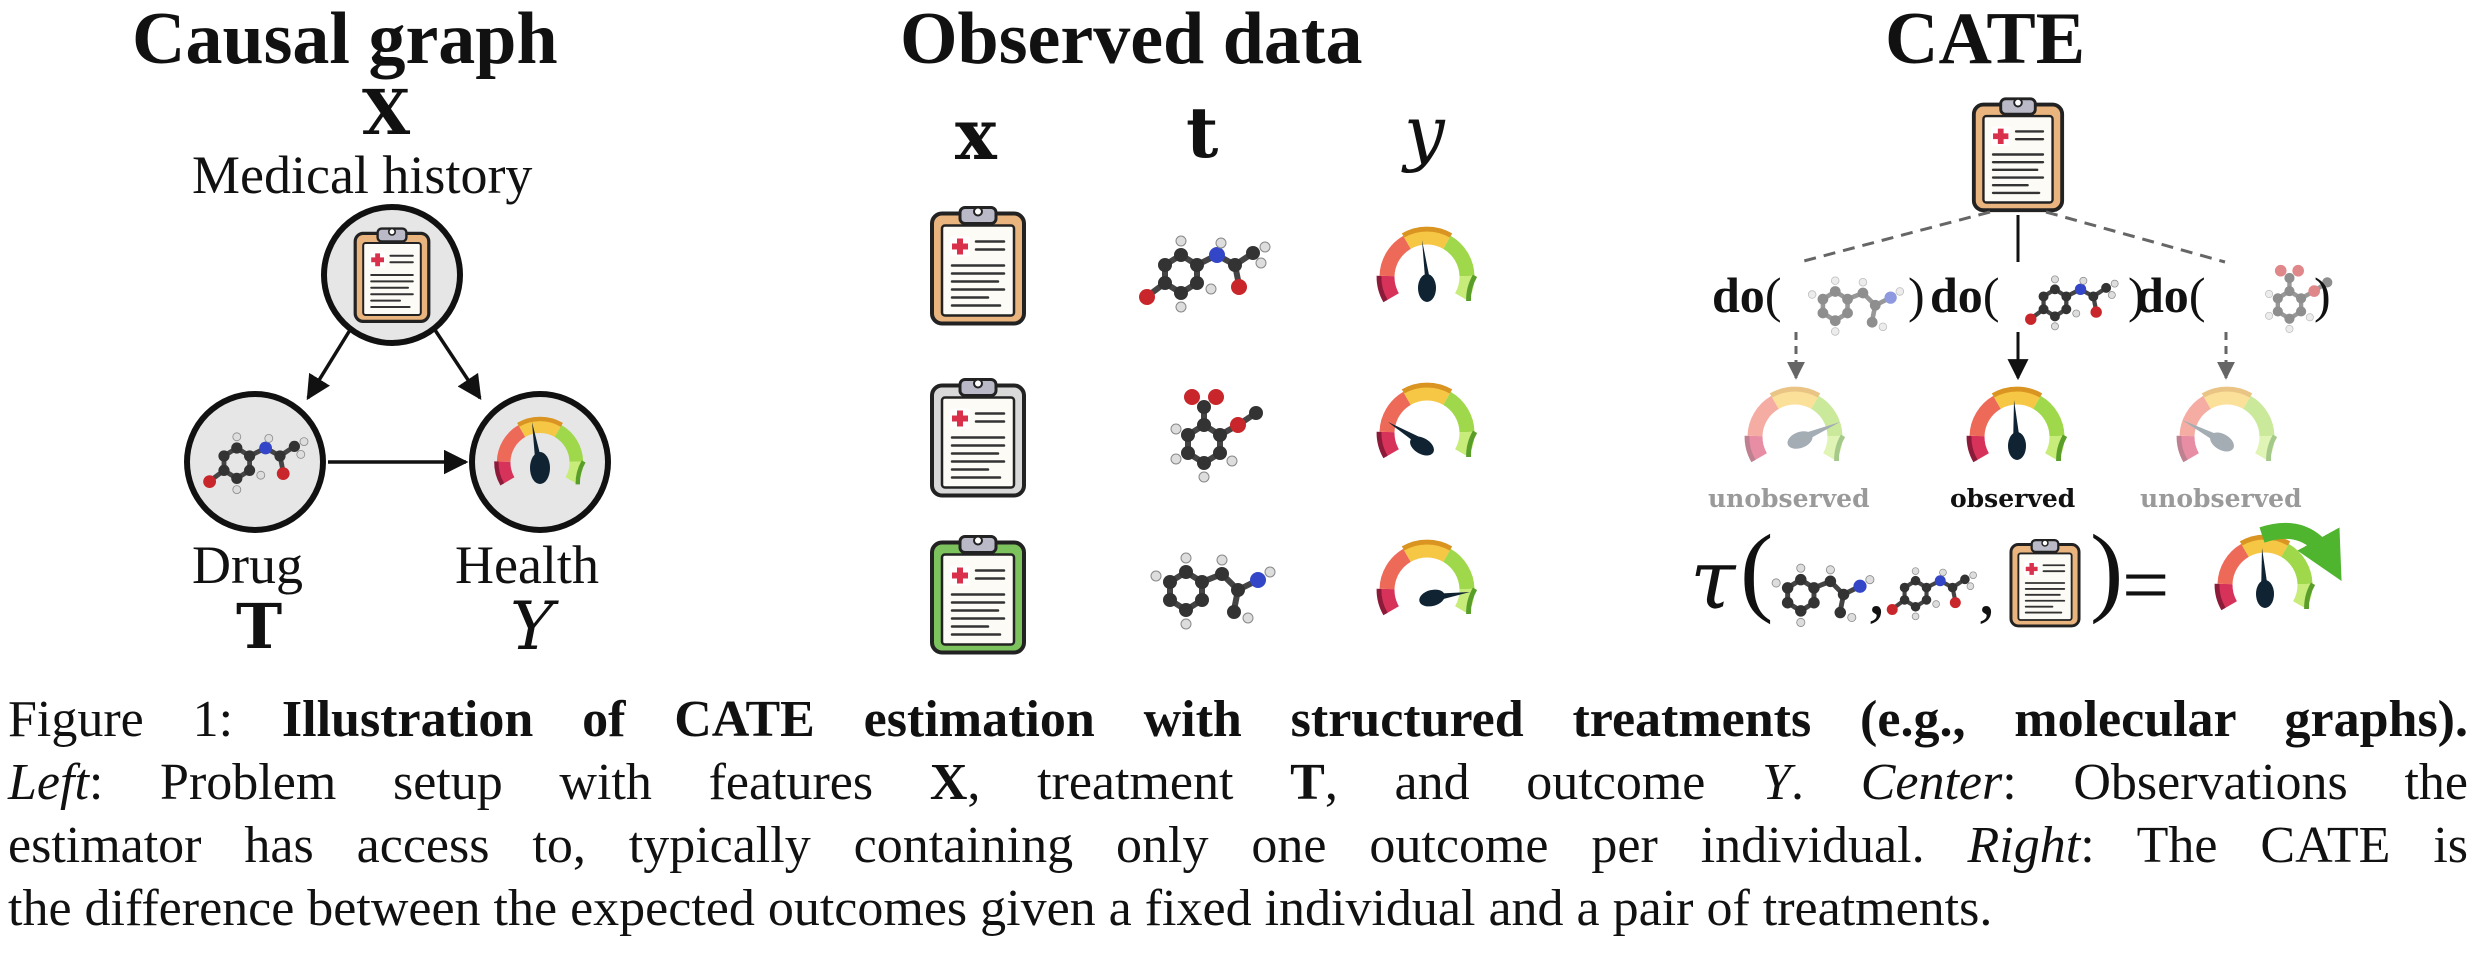 This screenshot has height=964, width=2476. What do you see at coordinates (1965, 295) in the screenshot?
I see `do-term-2: do(` at bounding box center [1965, 295].